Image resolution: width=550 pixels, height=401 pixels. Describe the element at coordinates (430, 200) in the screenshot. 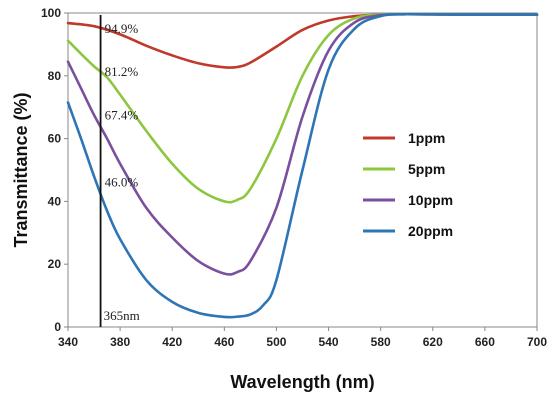

I see `legend-label: 10ppm` at that location.